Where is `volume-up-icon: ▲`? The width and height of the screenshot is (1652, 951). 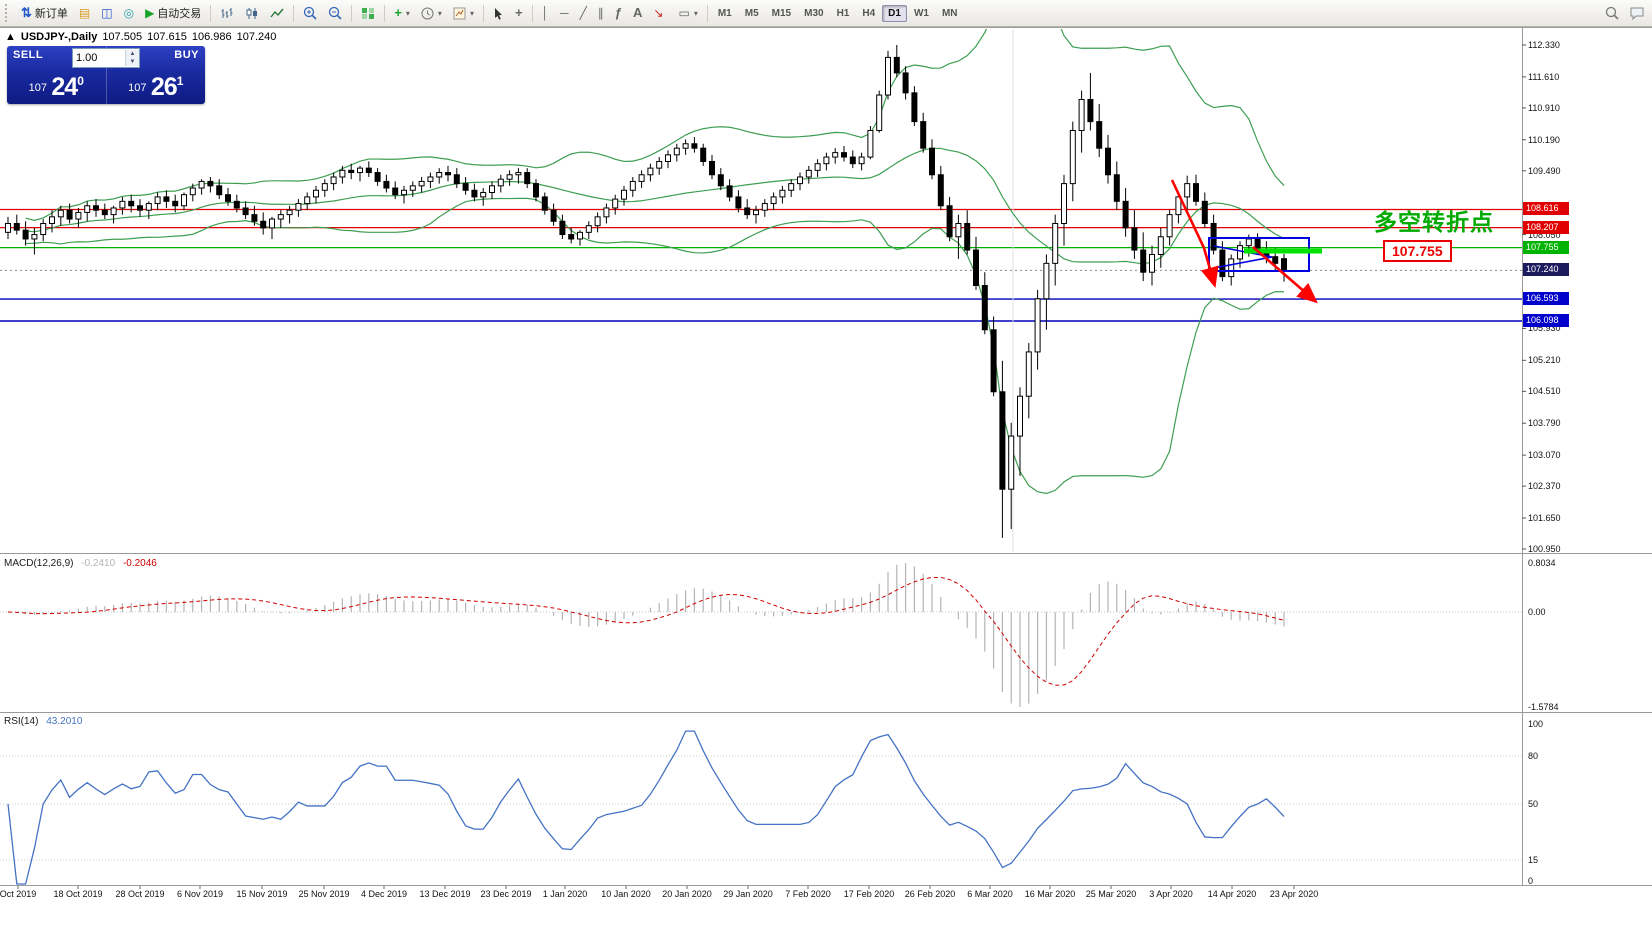
volume-up-icon: ▲ is located at coordinates (132, 54).